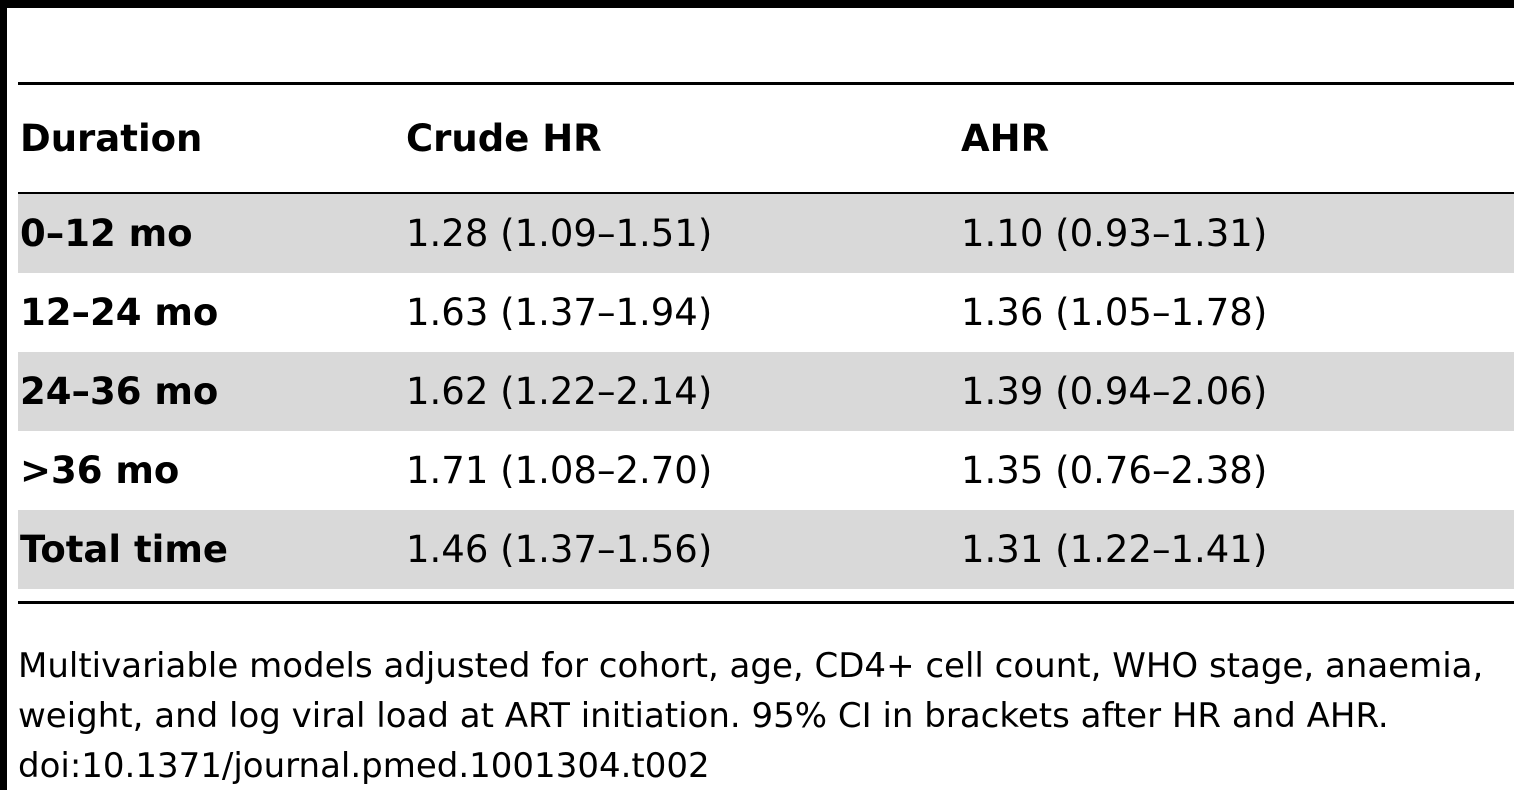 The image size is (1514, 800). I want to click on header-ahr: AHR, so click(1005, 138).